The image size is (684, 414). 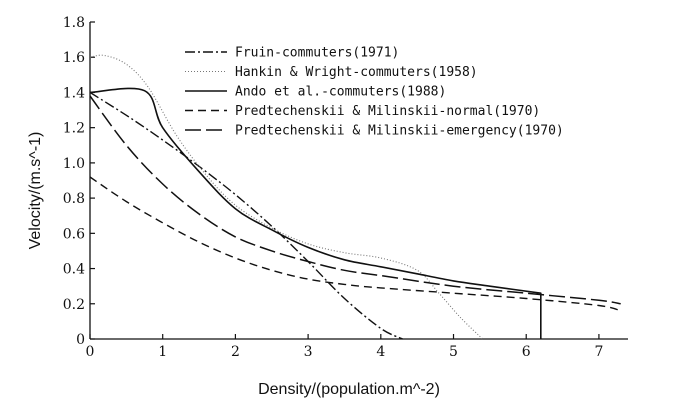 I want to click on legend-entry: Ando et al.-commuters(1988), so click(x=340, y=92).